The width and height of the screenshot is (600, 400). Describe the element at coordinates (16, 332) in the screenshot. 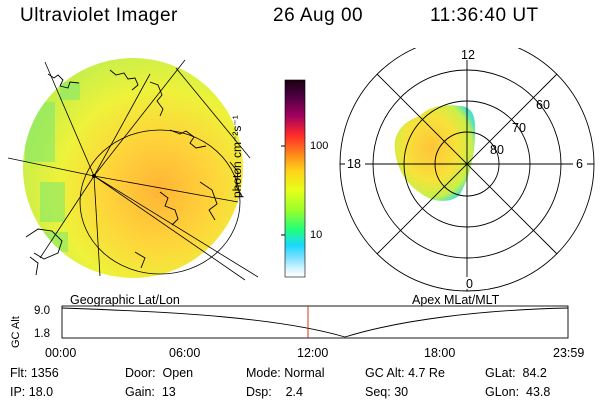

I see `altitude-ylabel: GC Alt` at that location.